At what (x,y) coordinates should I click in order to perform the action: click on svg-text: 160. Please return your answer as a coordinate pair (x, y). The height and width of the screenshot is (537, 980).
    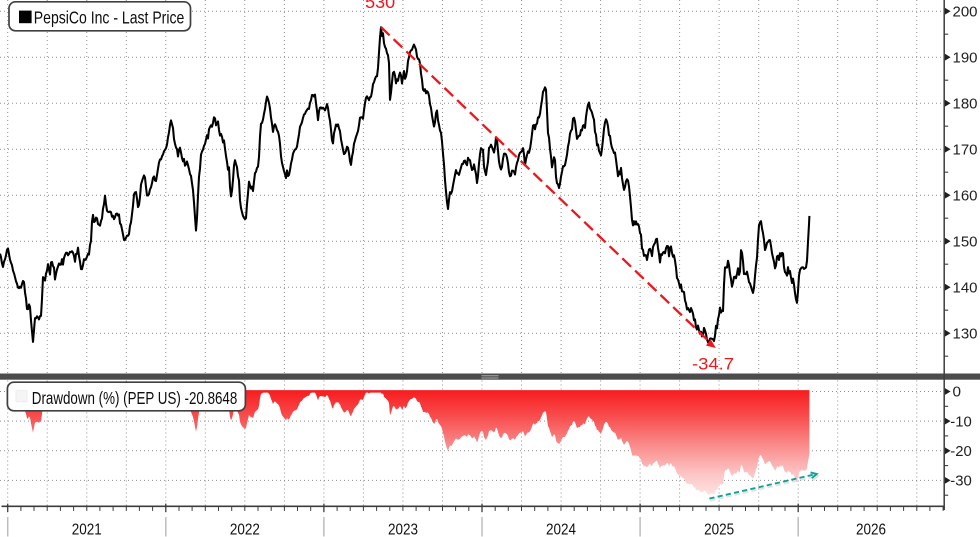
    Looking at the image, I should click on (965, 196).